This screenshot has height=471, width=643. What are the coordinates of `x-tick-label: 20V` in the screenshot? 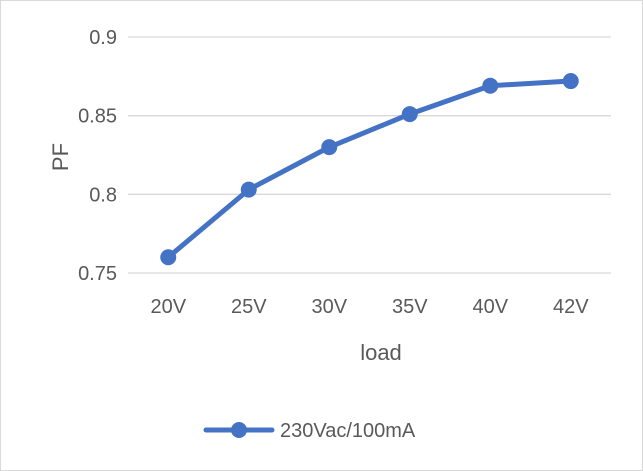 It's located at (168, 307).